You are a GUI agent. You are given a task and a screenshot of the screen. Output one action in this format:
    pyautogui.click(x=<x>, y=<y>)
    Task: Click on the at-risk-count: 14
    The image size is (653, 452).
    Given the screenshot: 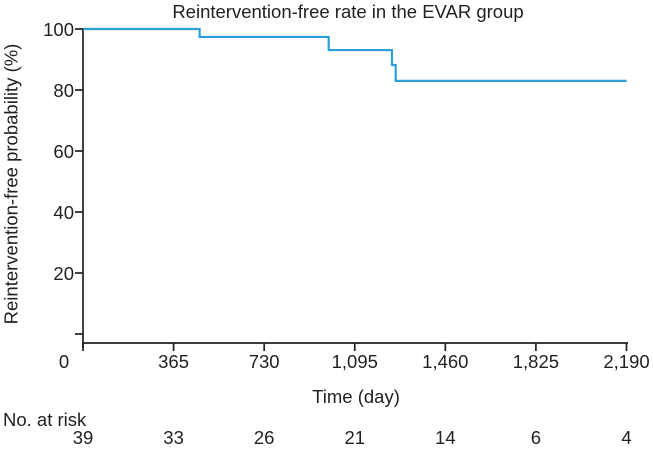 What is the action you would take?
    pyautogui.click(x=445, y=437)
    